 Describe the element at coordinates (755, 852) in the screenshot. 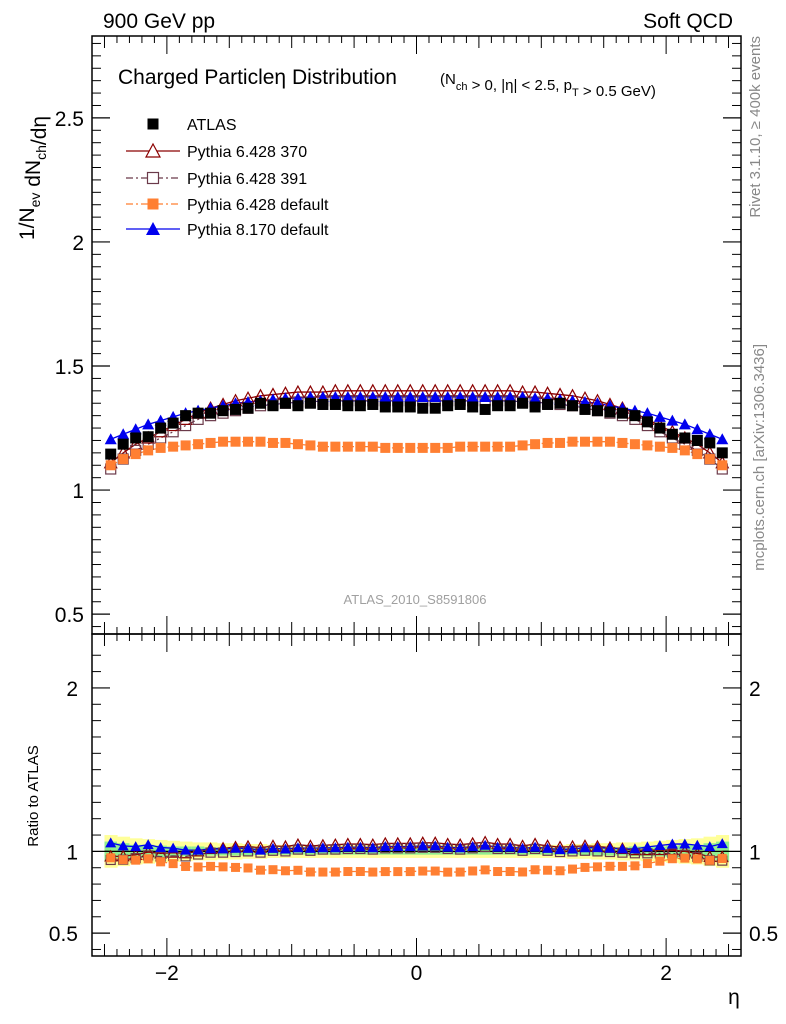

I see `ratio-ytick-label-right: 1` at that location.